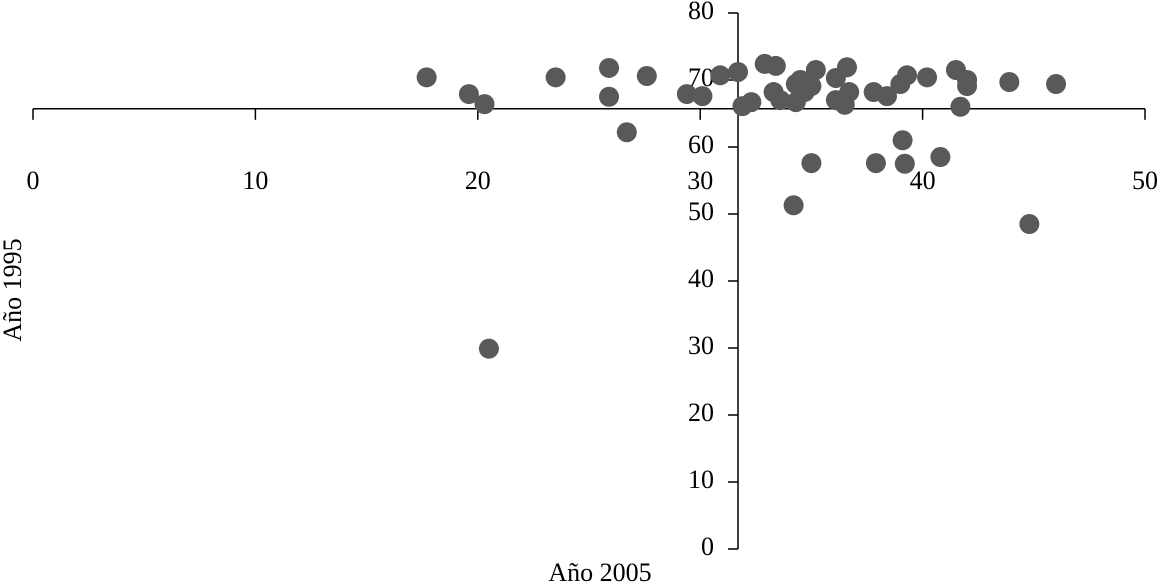 The image size is (1161, 588). What do you see at coordinates (13, 289) in the screenshot?
I see `y-axis-label: Año 1995` at bounding box center [13, 289].